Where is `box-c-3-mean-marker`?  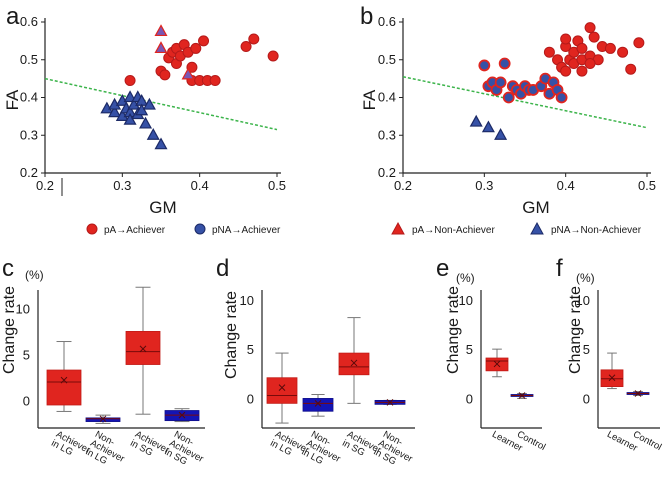
box-c-3-mean-marker is located at coordinates (182, 415).